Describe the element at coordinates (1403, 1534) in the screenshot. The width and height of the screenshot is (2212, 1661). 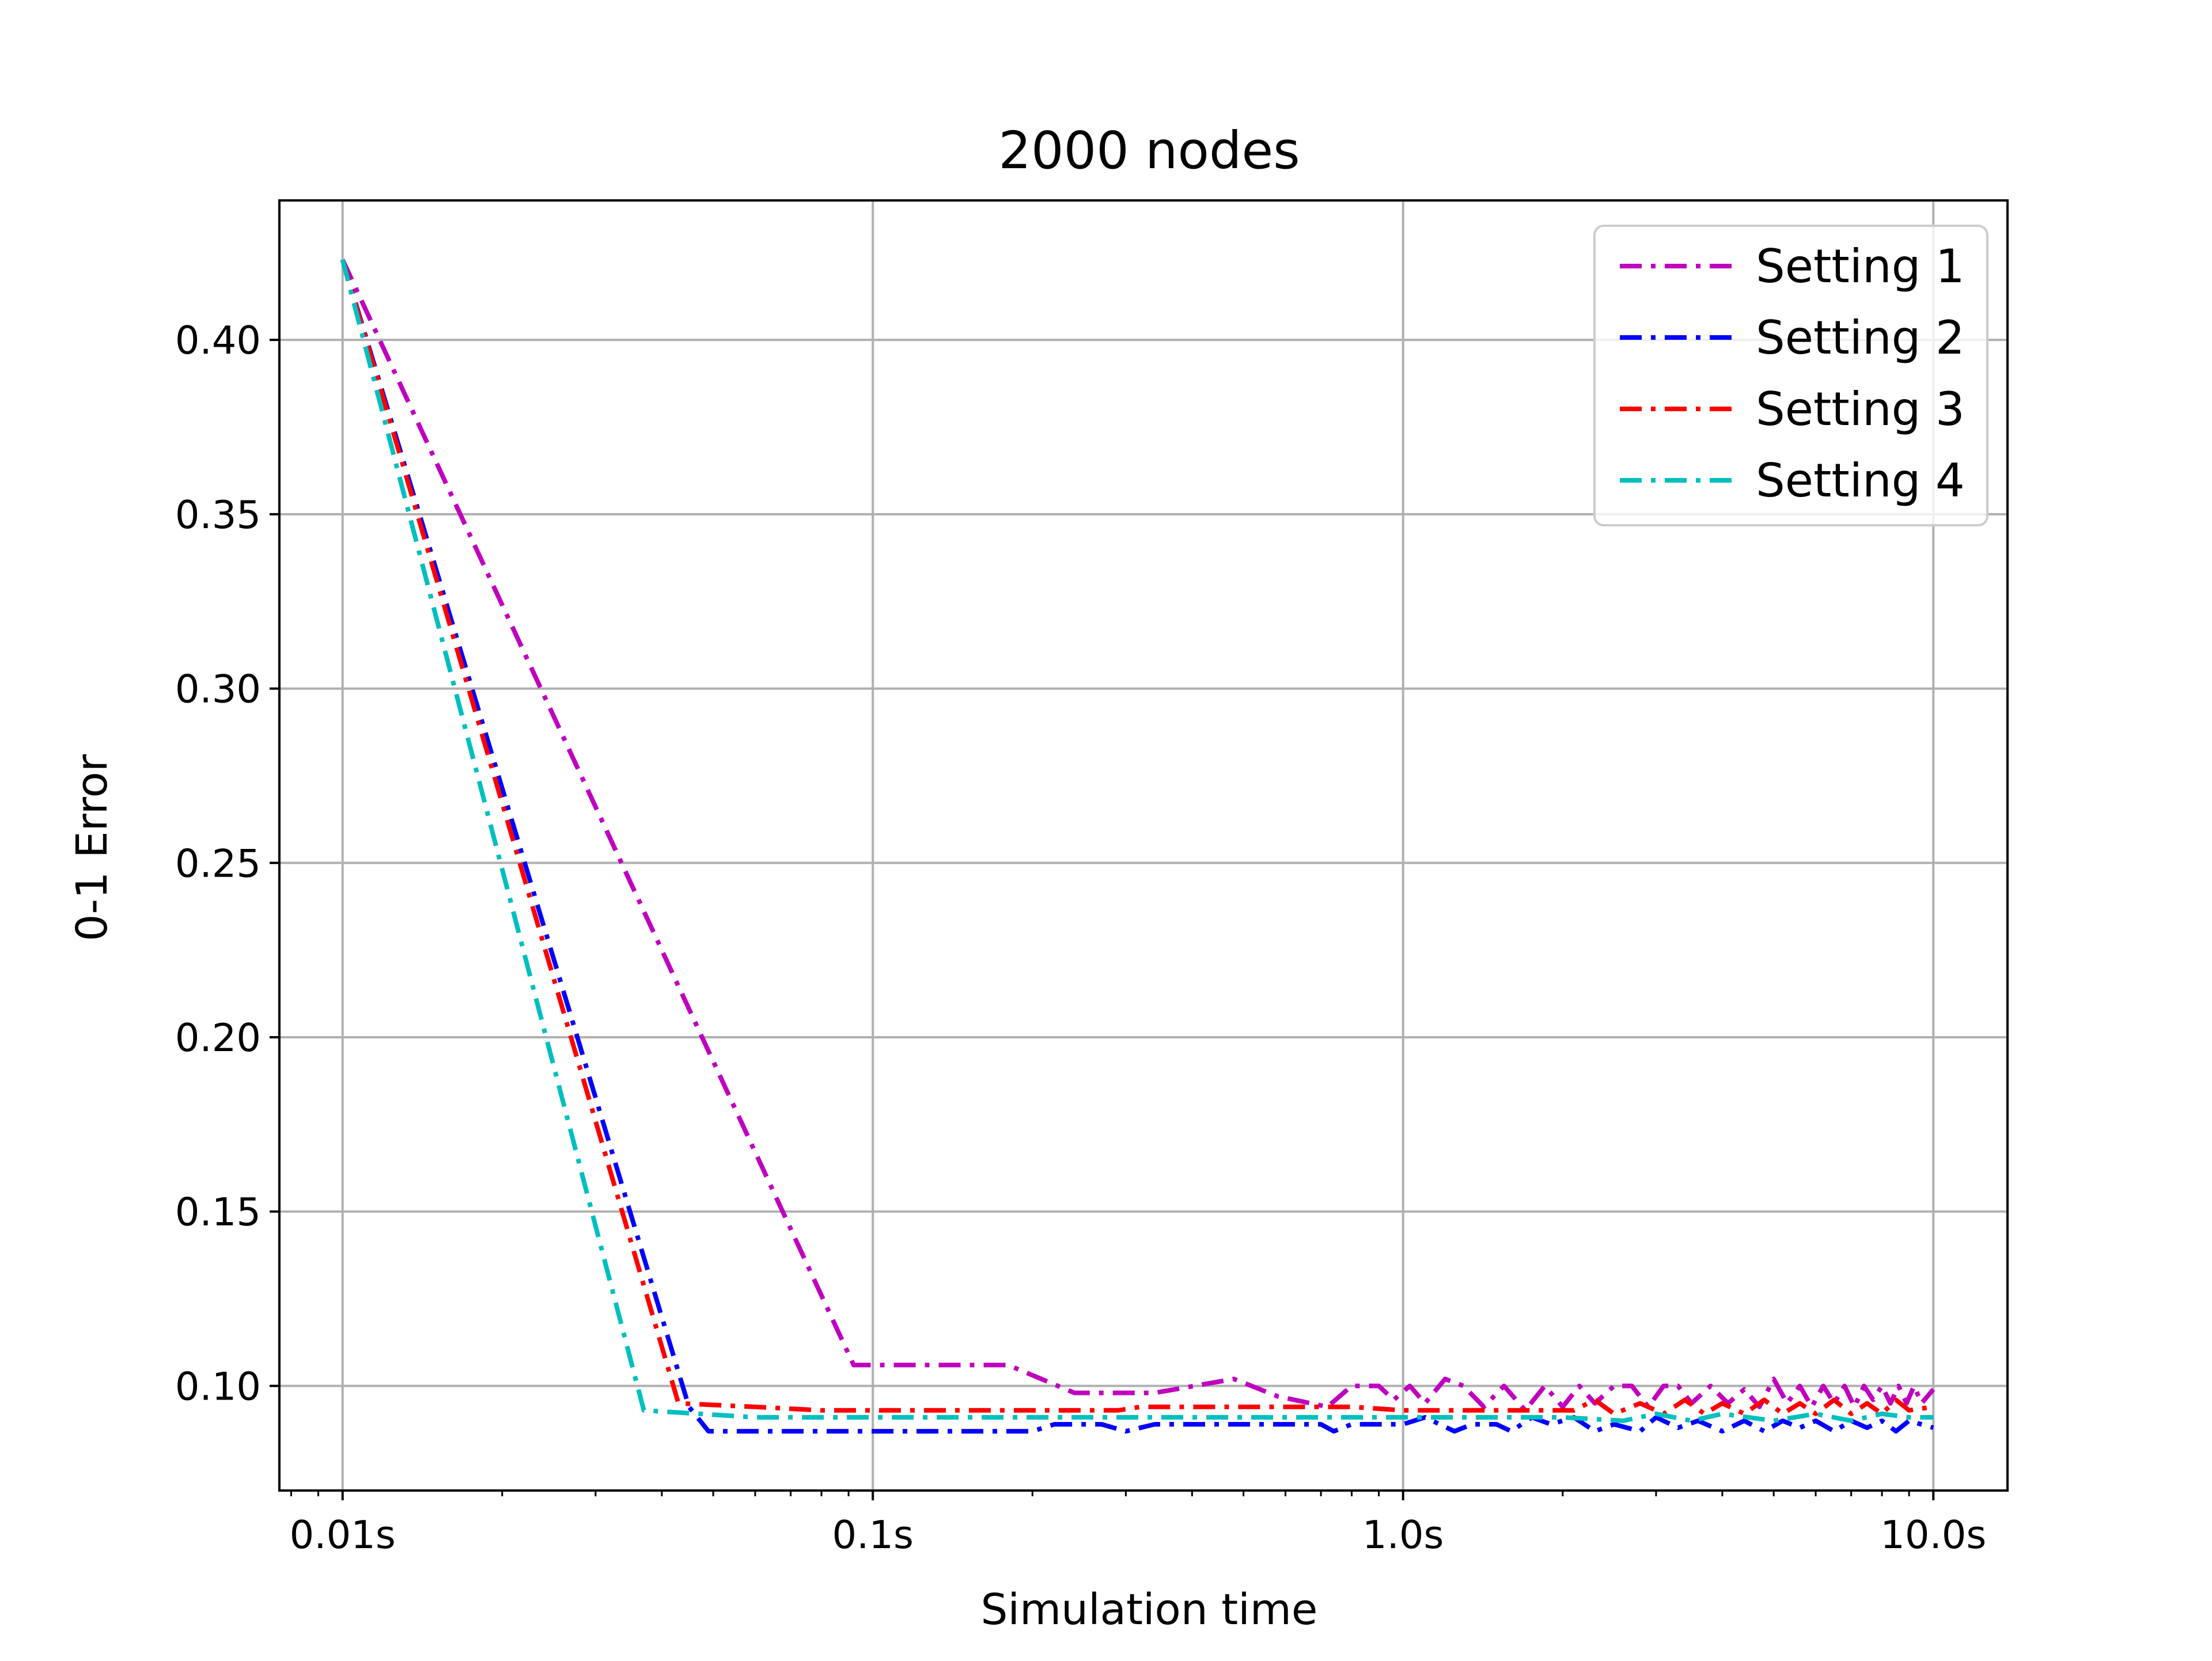
I see `x-tick-label: 1.0s` at that location.